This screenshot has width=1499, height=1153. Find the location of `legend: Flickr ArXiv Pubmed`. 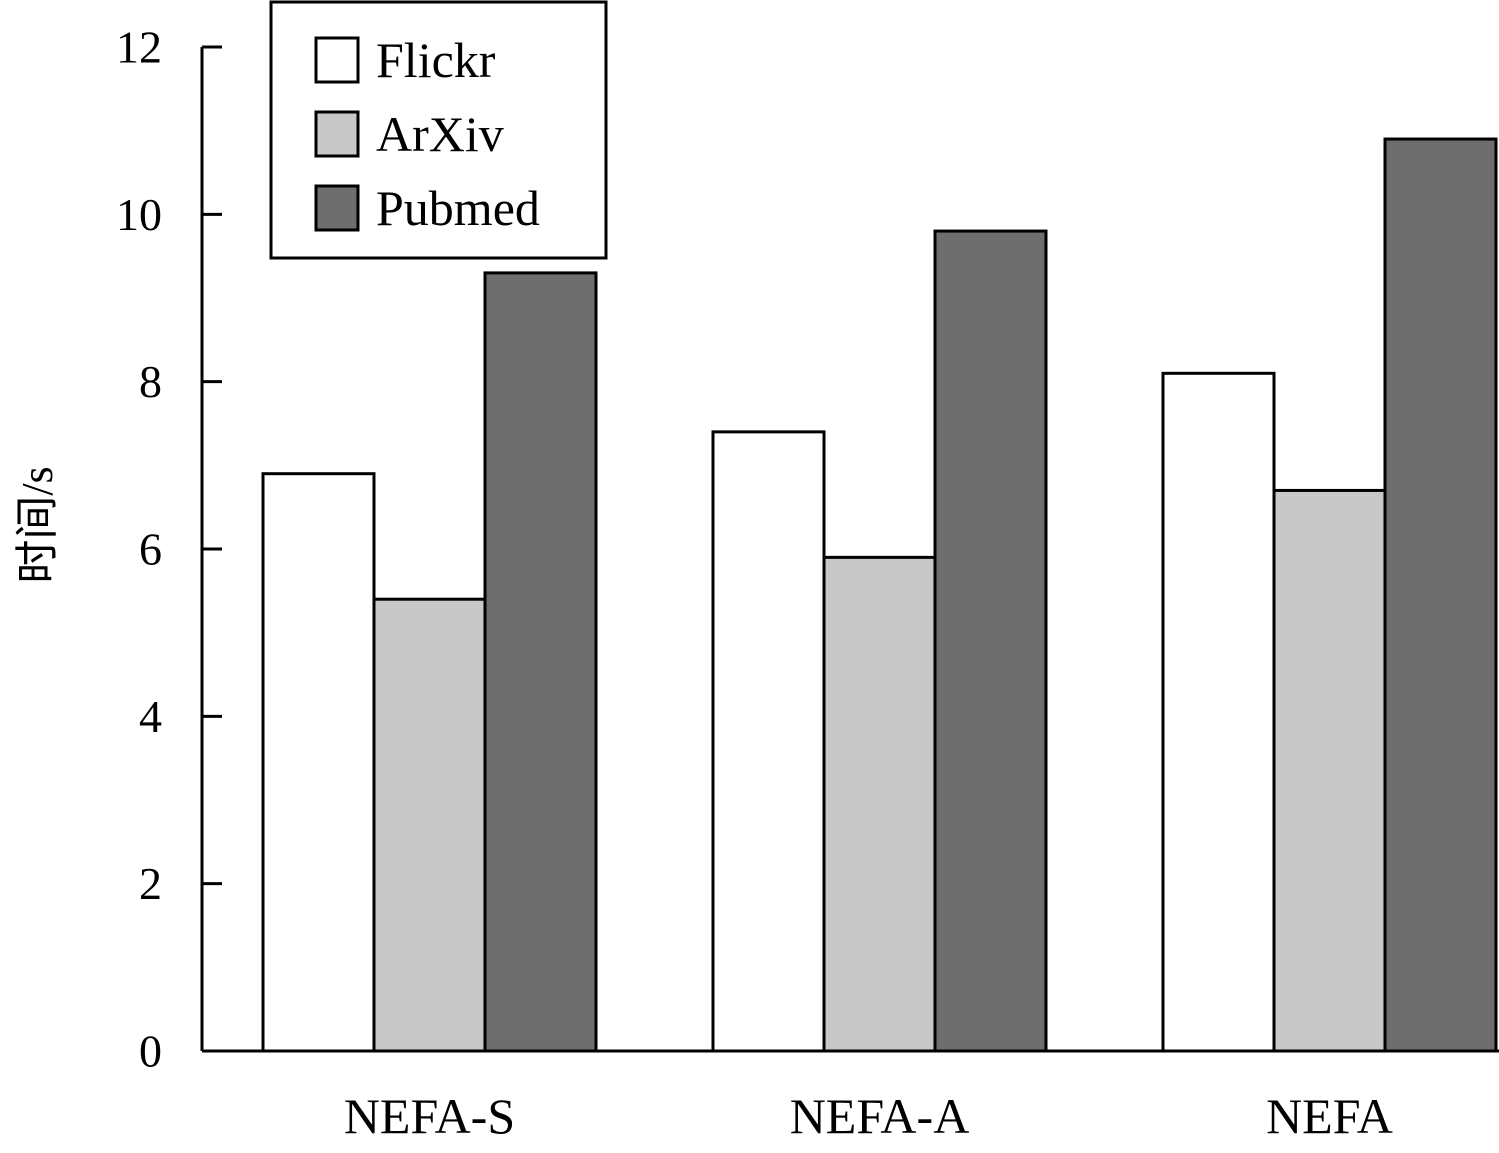

legend: Flickr ArXiv Pubmed is located at coordinates (438, 130).